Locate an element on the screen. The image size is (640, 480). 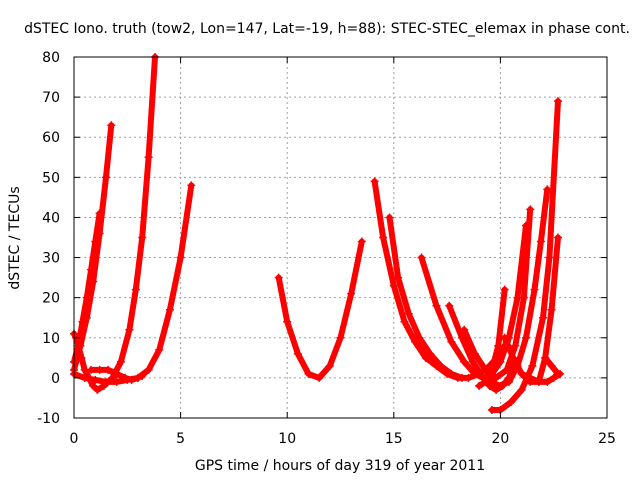
y-tick-label: 10 is located at coordinates (51, 339).